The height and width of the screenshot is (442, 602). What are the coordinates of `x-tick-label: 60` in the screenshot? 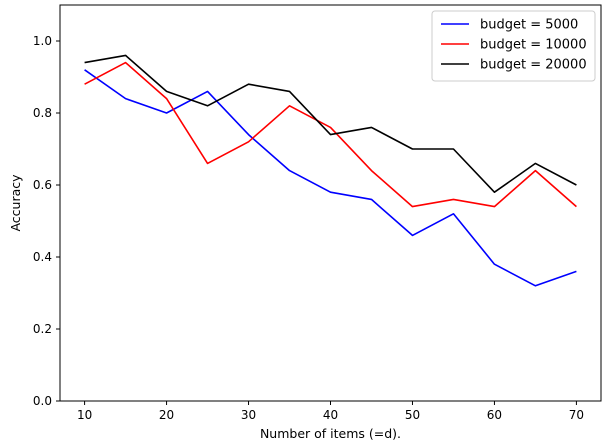 It's located at (494, 415).